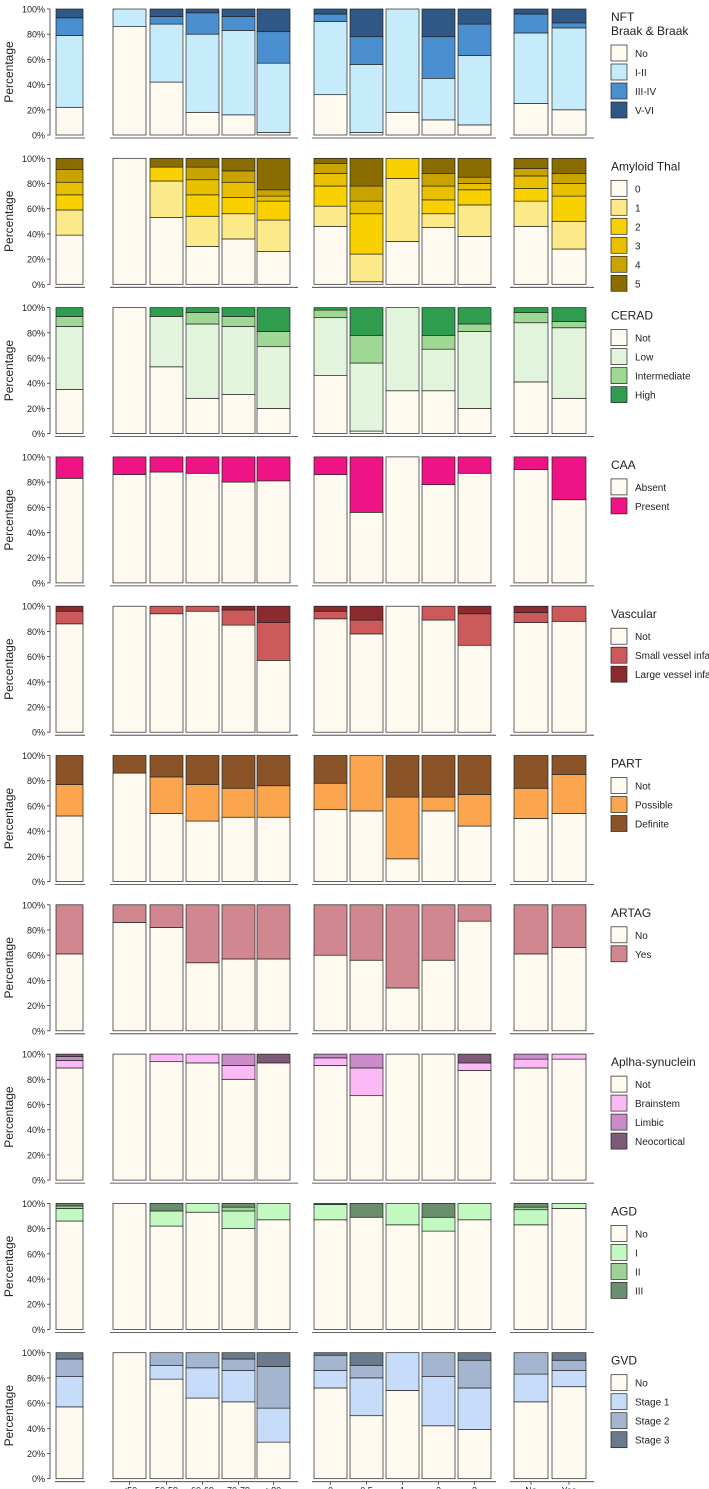  What do you see at coordinates (273, 1487) in the screenshot?
I see `x-tick-label: >80` at bounding box center [273, 1487].